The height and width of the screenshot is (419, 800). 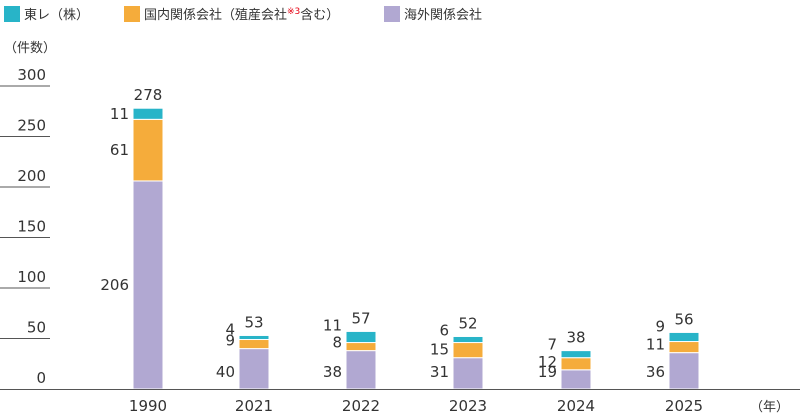 I want to click on segment-value-label: 6, so click(x=444, y=330).